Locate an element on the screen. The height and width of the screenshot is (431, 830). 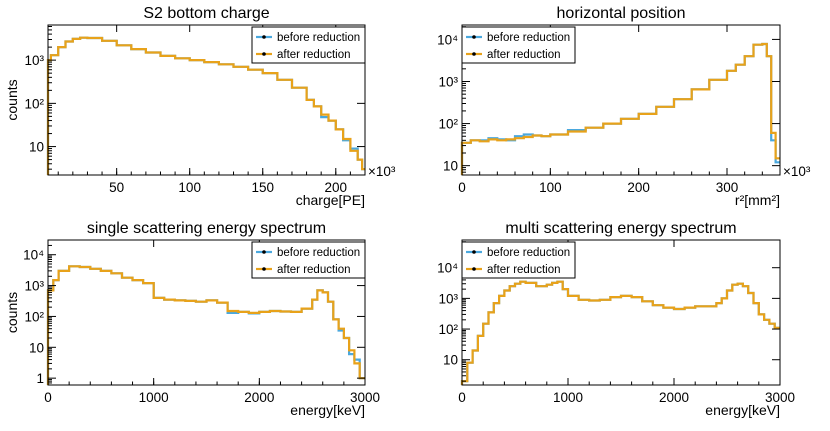
chart-title: S2 bottom charge is located at coordinates (206, 13).